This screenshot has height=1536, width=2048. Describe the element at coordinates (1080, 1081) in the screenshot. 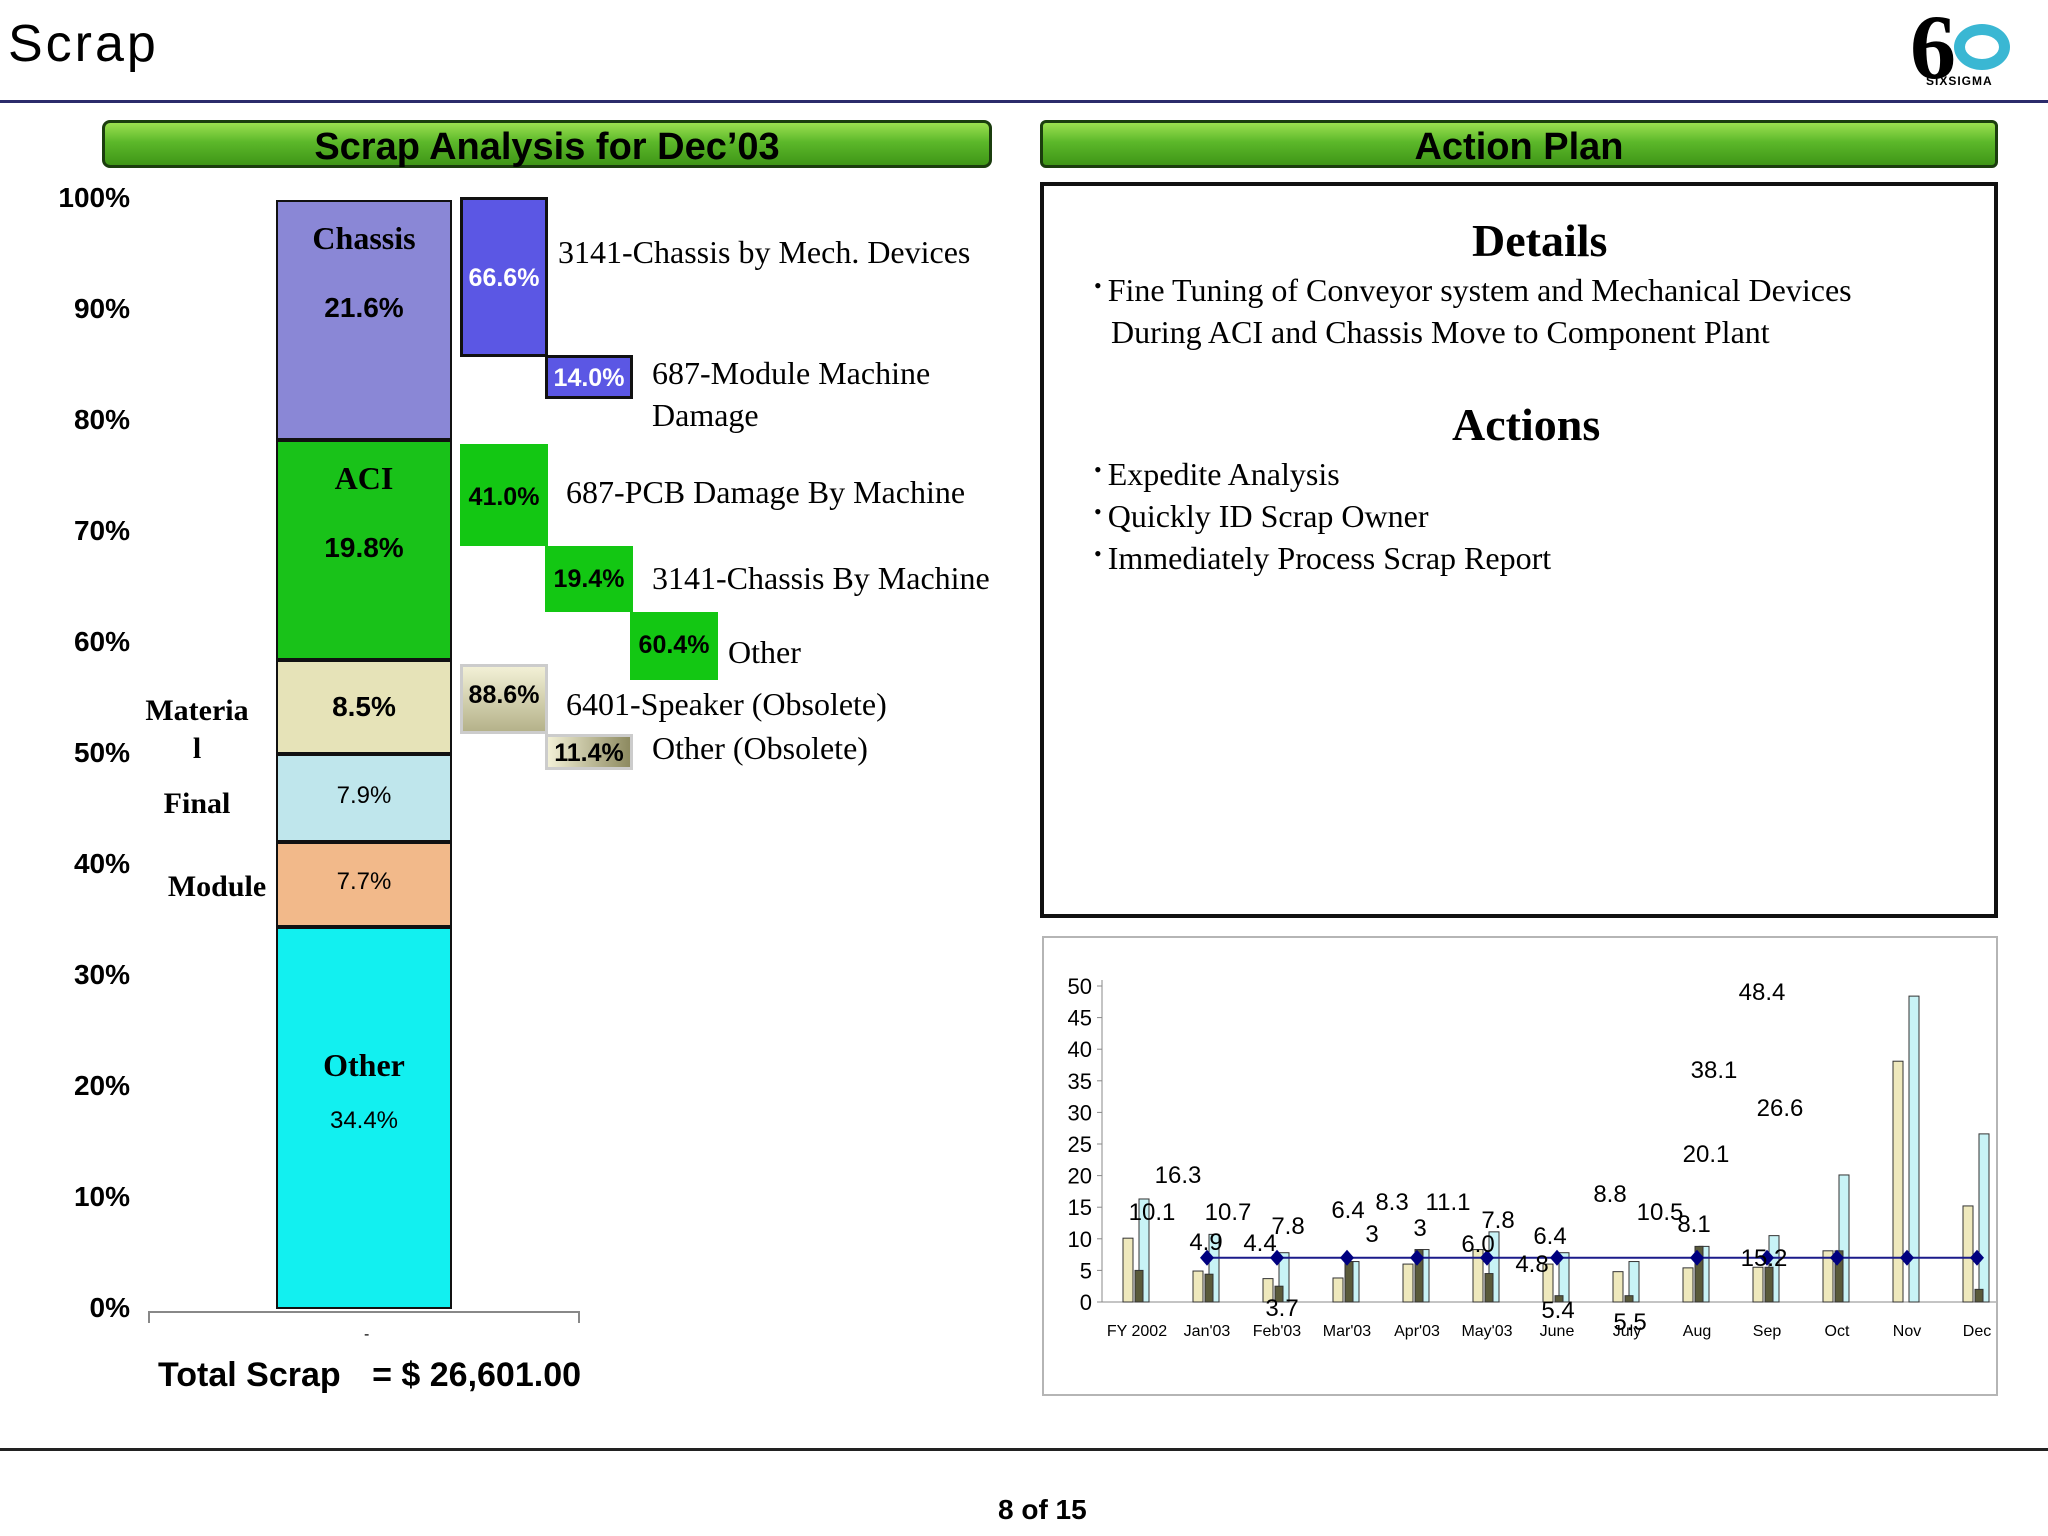

I see `y-tick-label: 35` at that location.